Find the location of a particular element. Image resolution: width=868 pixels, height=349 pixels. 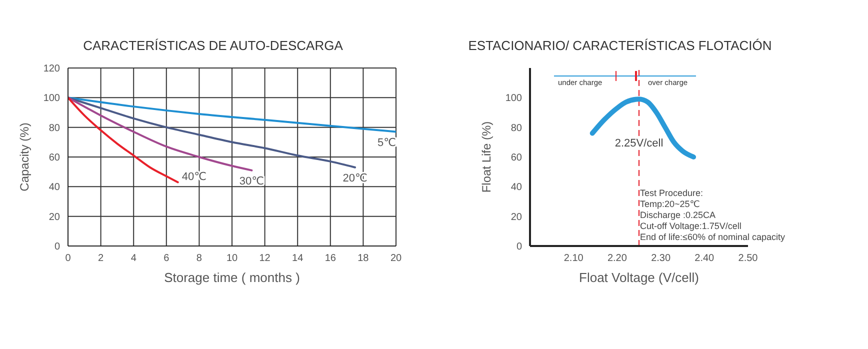

y-axis-title: Capacity (%) is located at coordinates (24, 157).